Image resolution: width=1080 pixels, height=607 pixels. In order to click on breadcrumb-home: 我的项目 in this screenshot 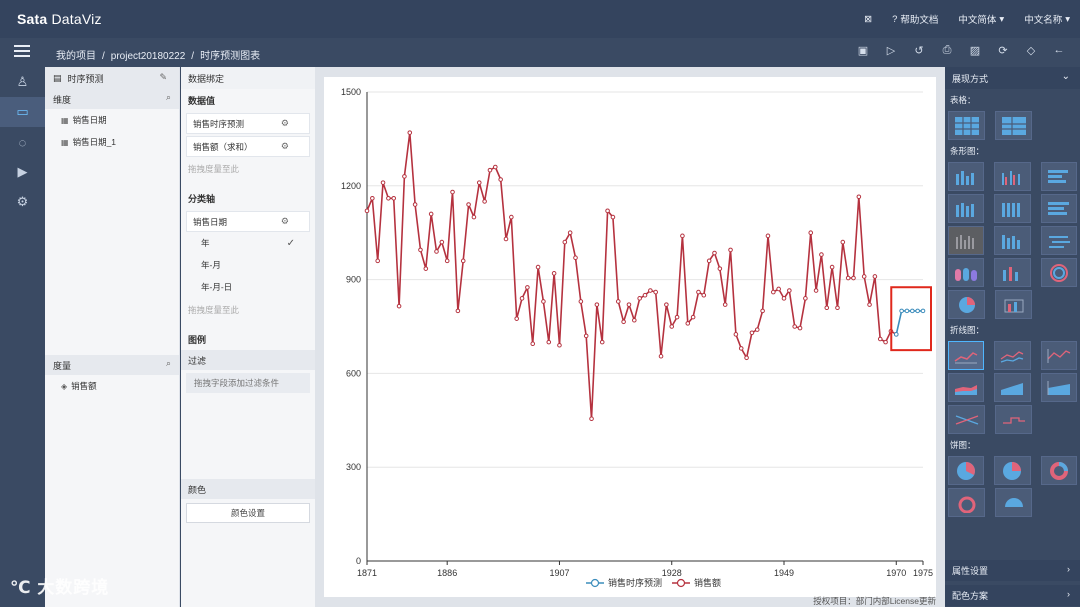, I will do `click(76, 56)`.